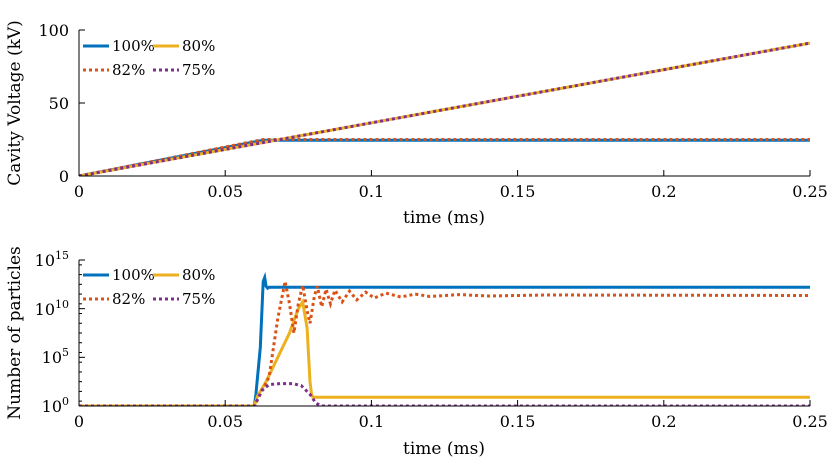  Describe the element at coordinates (444, 449) in the screenshot. I see `particles-xlabel: time (ms)` at that location.